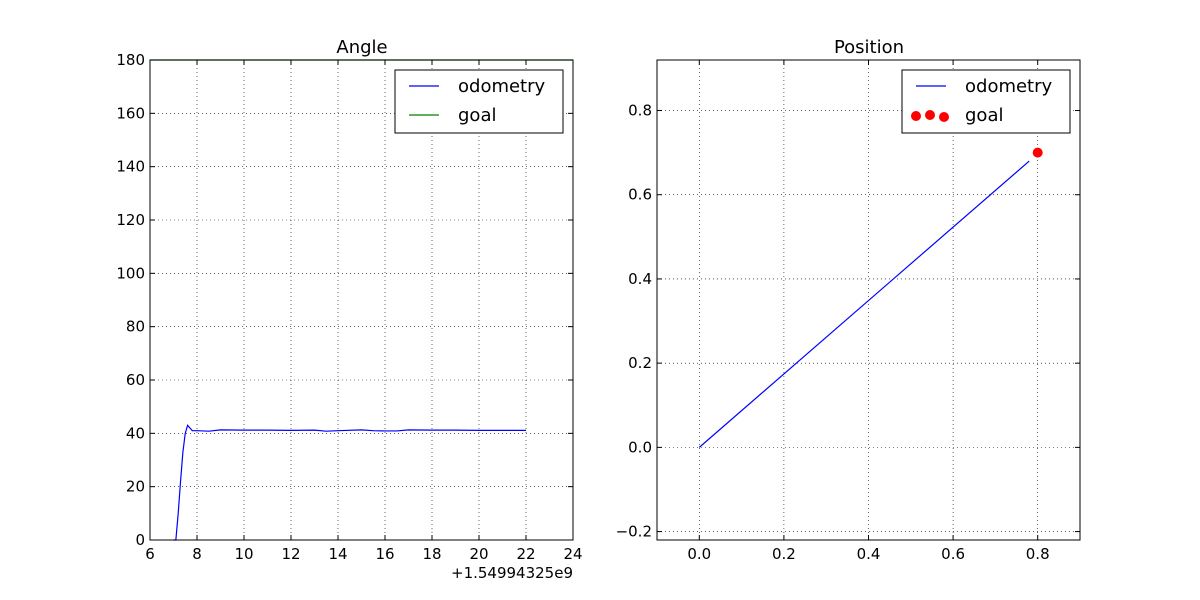 This screenshot has width=1200, height=600. Describe the element at coordinates (140, 540) in the screenshot. I see `angle-y-tick-label: 0` at that location.